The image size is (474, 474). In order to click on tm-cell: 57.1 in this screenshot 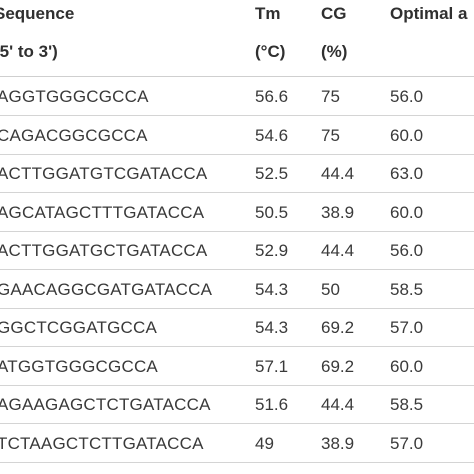, I will do `click(272, 366)`.